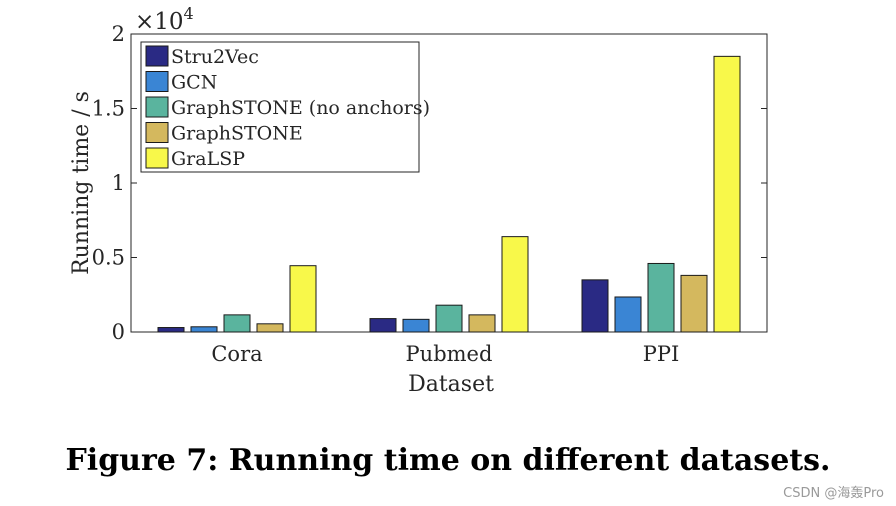 The width and height of the screenshot is (896, 506). What do you see at coordinates (628, 314) in the screenshot?
I see `bar-gcn-ppi` at bounding box center [628, 314].